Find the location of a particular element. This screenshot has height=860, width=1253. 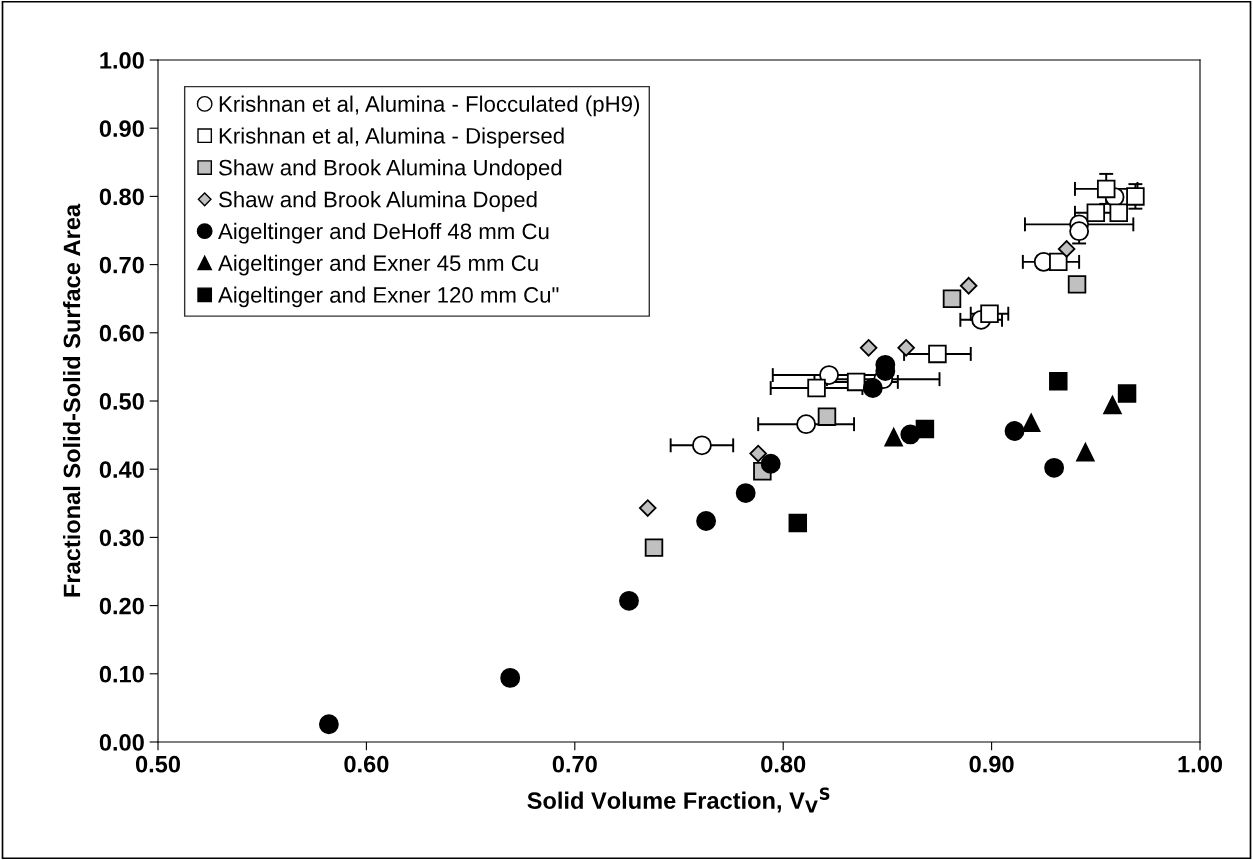

x-tick-label: 0.60 is located at coordinates (366, 764).